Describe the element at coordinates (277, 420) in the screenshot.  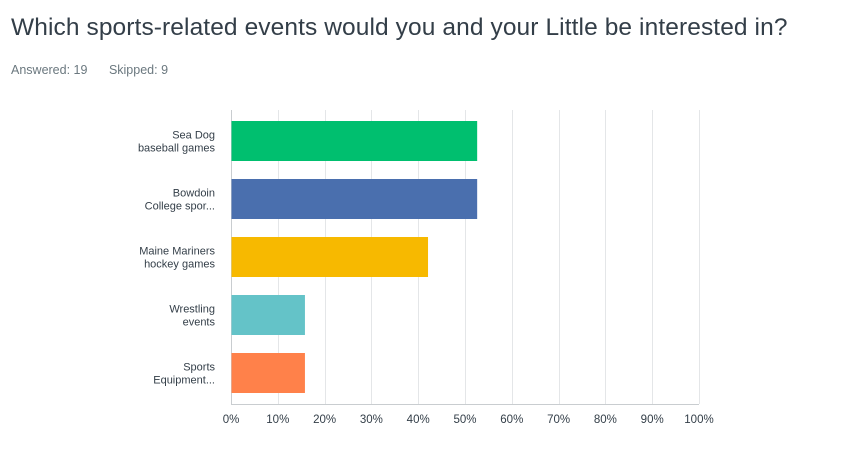
I see `x-tick-label: 10%` at that location.